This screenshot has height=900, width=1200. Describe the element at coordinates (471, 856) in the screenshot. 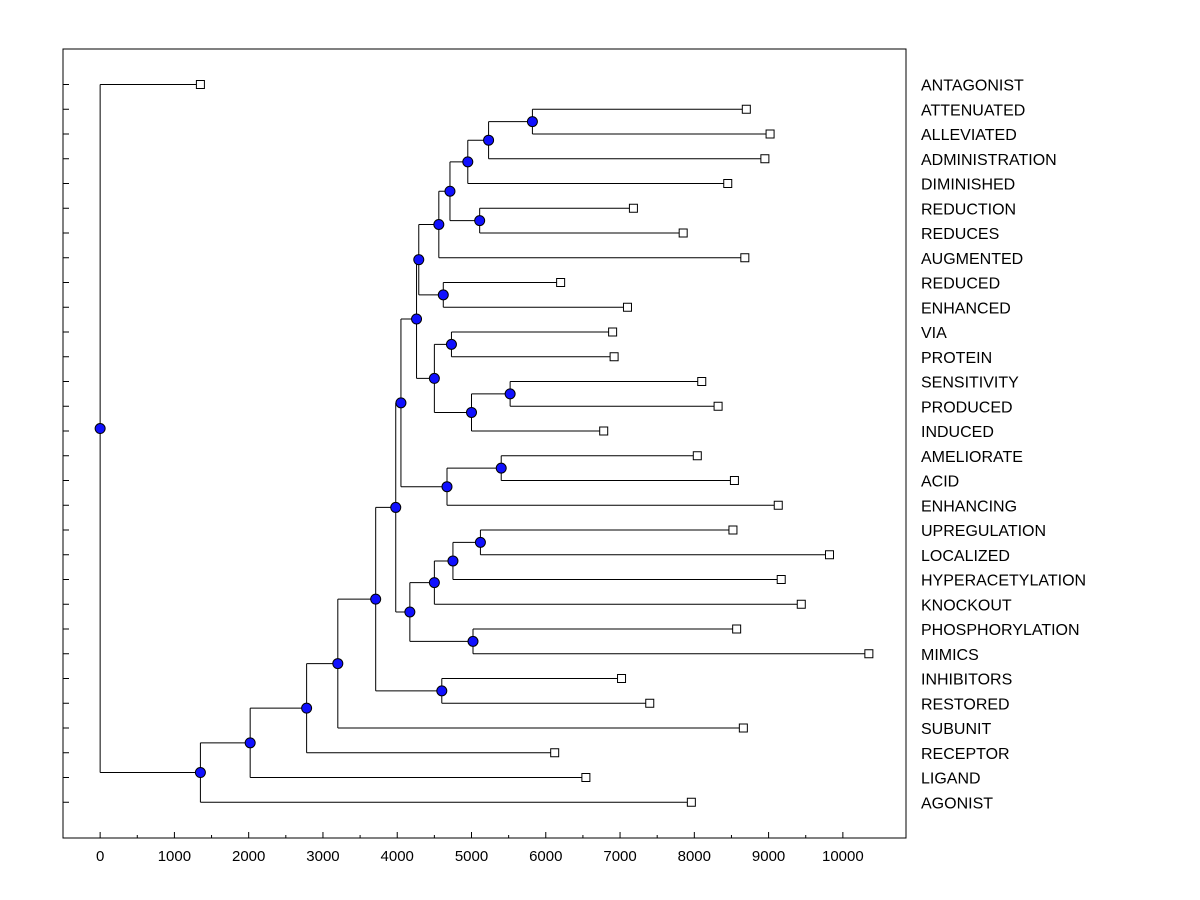

I see `x-tick-label: 5000` at that location.